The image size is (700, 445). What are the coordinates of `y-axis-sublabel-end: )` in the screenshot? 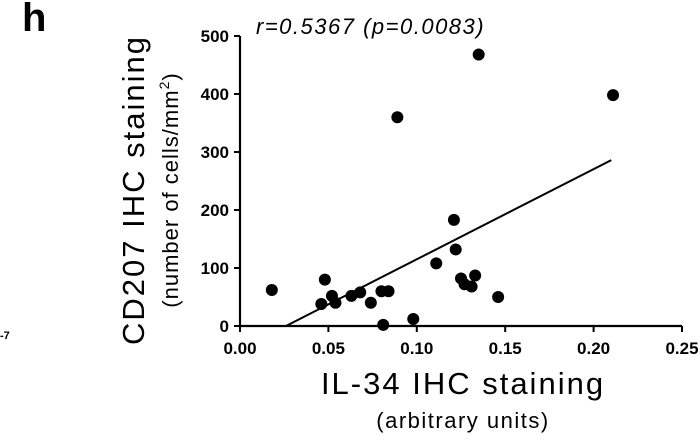 It's located at (170, 76).